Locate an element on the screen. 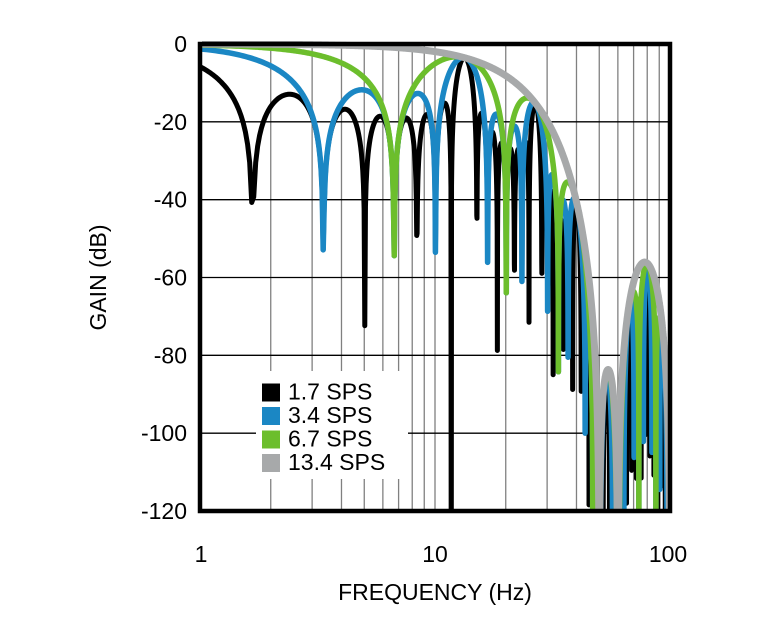 This screenshot has width=757, height=626. legend-background is located at coordinates (332, 425).